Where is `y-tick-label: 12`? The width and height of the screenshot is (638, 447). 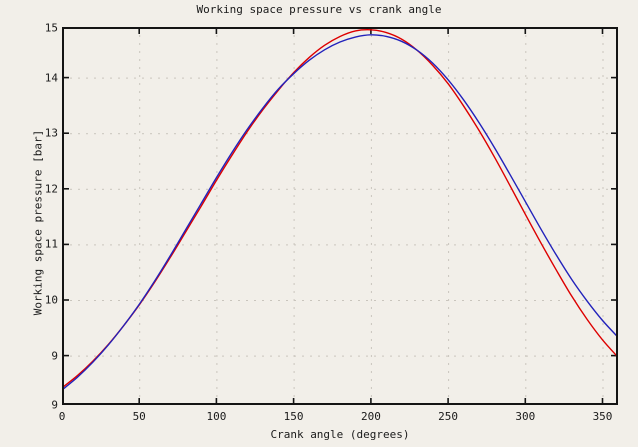
y-tick-label: 12 is located at coordinates (51, 189).